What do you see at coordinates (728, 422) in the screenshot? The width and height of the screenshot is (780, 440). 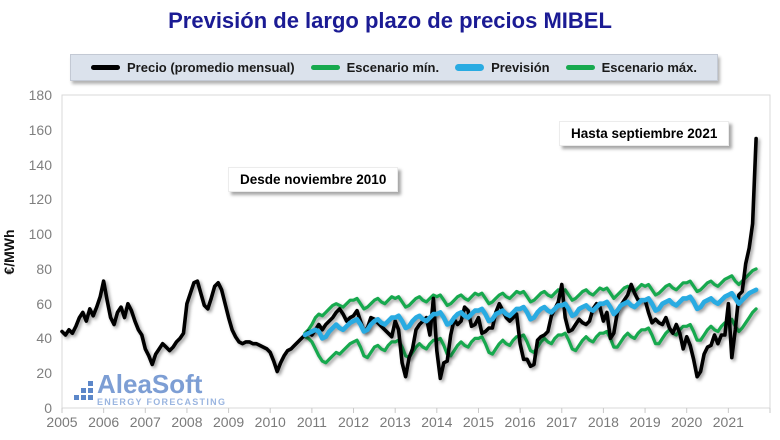 I see `x-tick-label: 2021` at bounding box center [728, 422].